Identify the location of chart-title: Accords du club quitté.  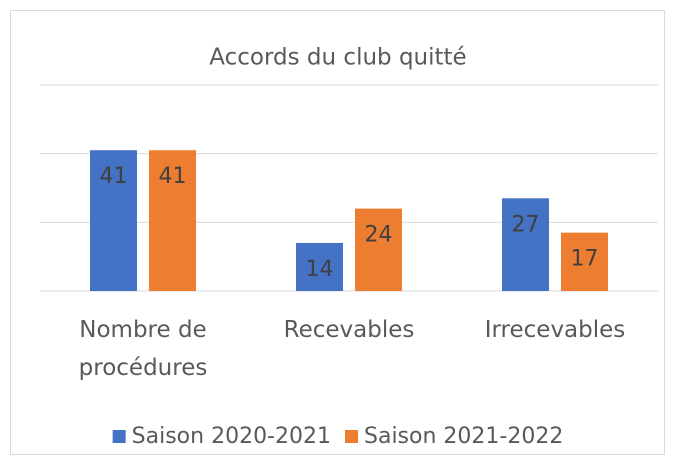
(337, 58).